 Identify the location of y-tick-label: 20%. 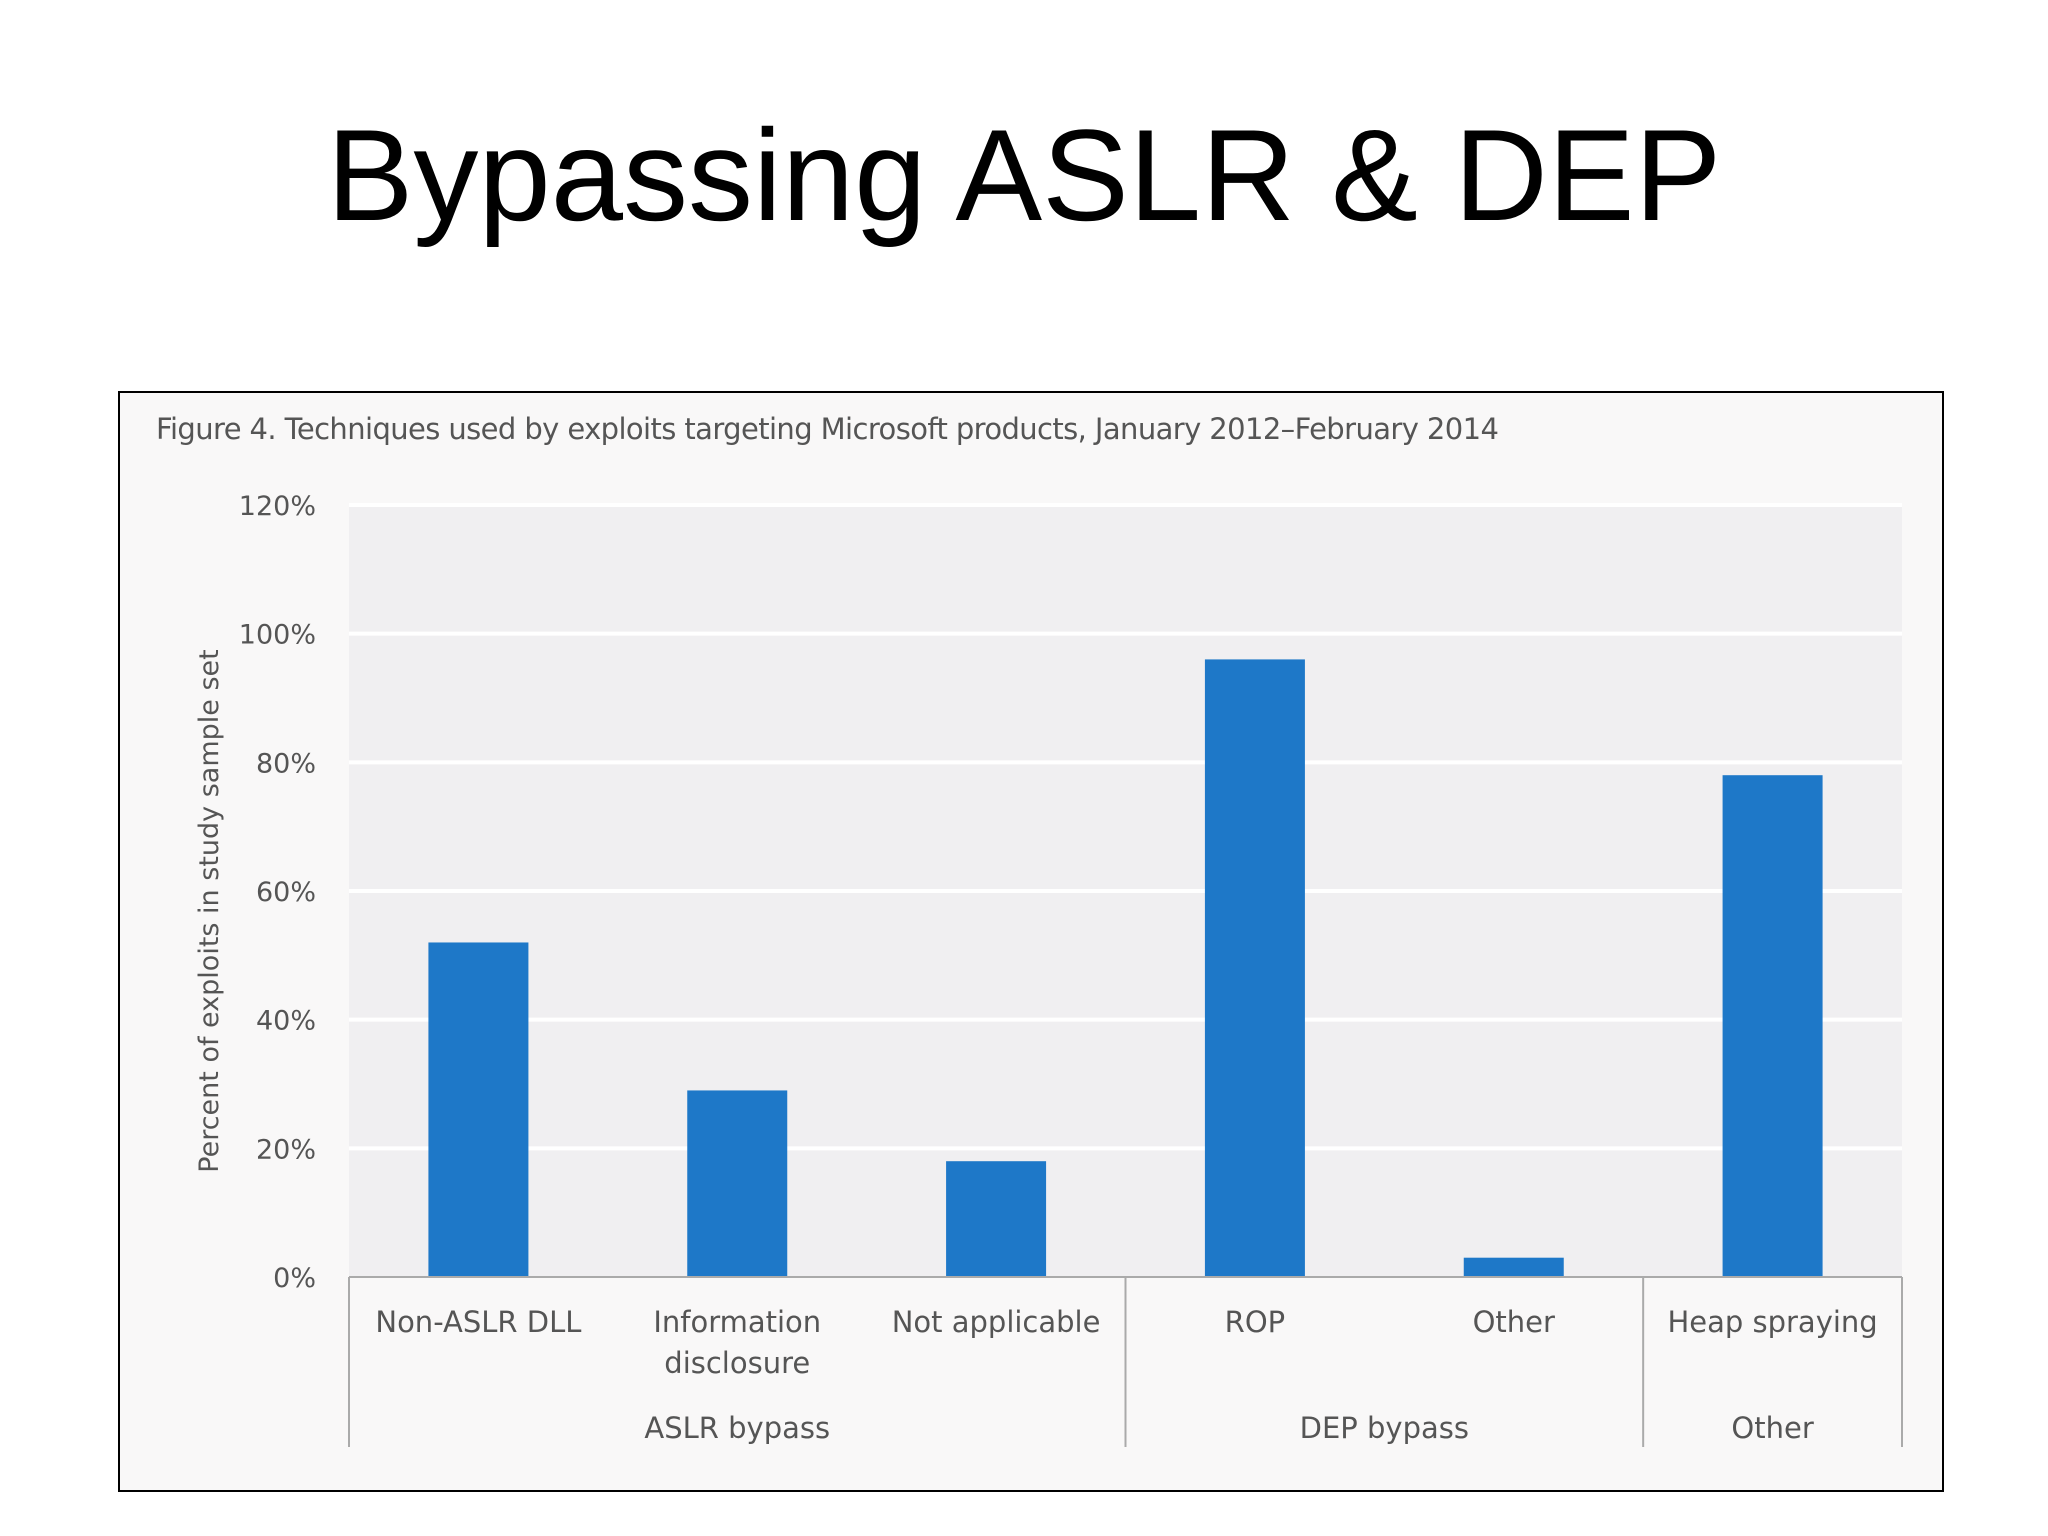
(286, 1149).